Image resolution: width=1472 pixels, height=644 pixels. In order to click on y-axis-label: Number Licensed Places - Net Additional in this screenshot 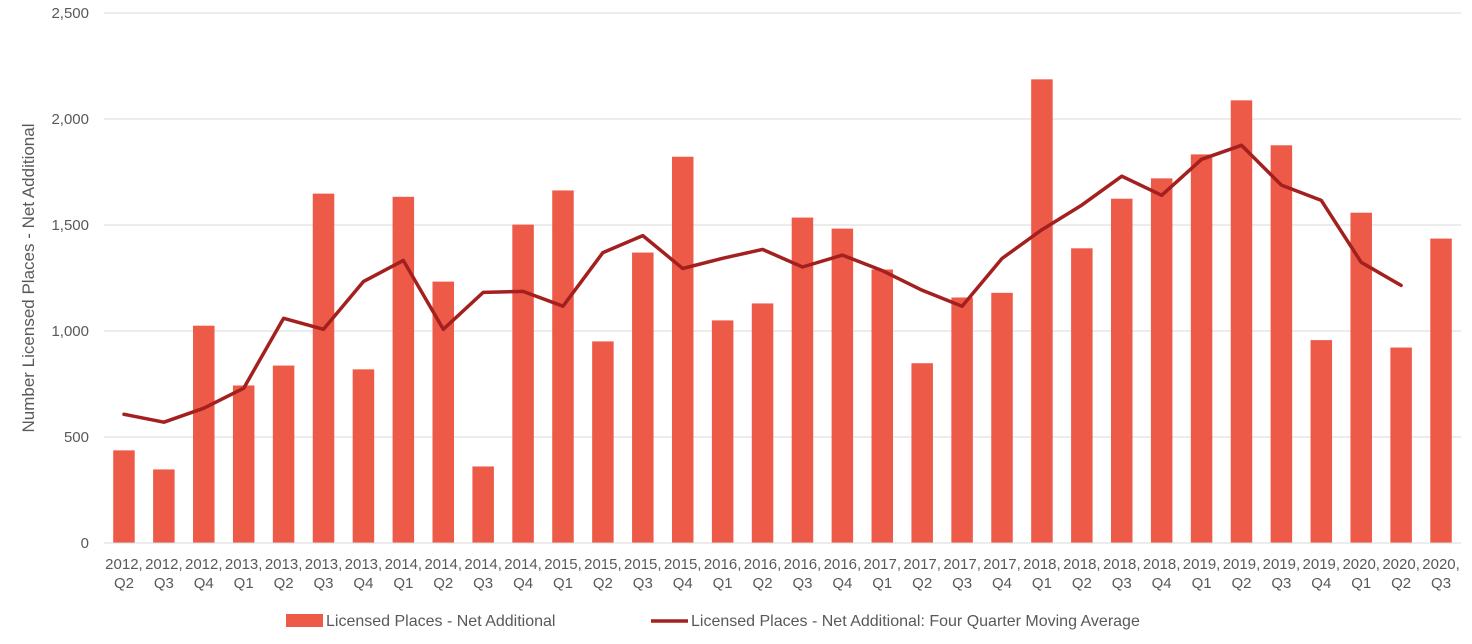, I will do `click(28, 278)`.